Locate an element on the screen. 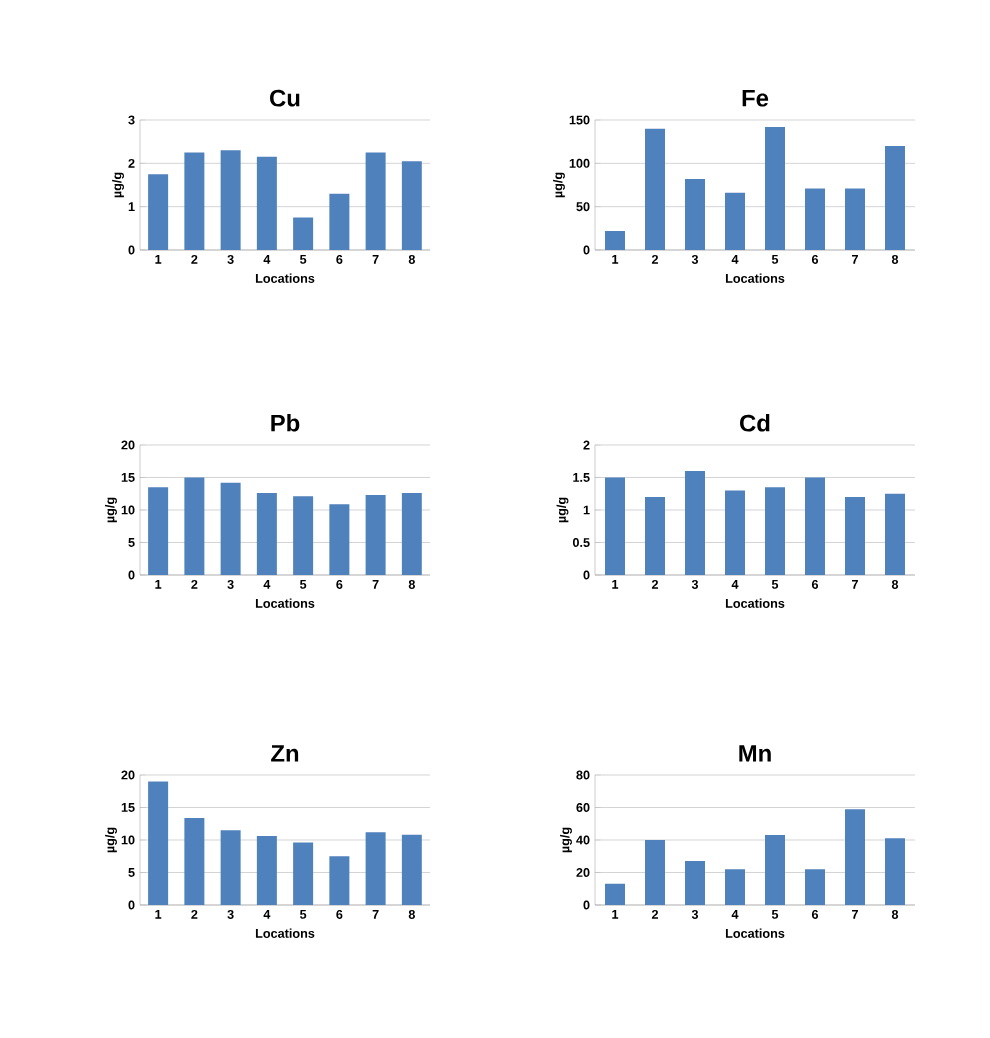 The width and height of the screenshot is (990, 1038). y-tick-label: 100 is located at coordinates (579, 163).